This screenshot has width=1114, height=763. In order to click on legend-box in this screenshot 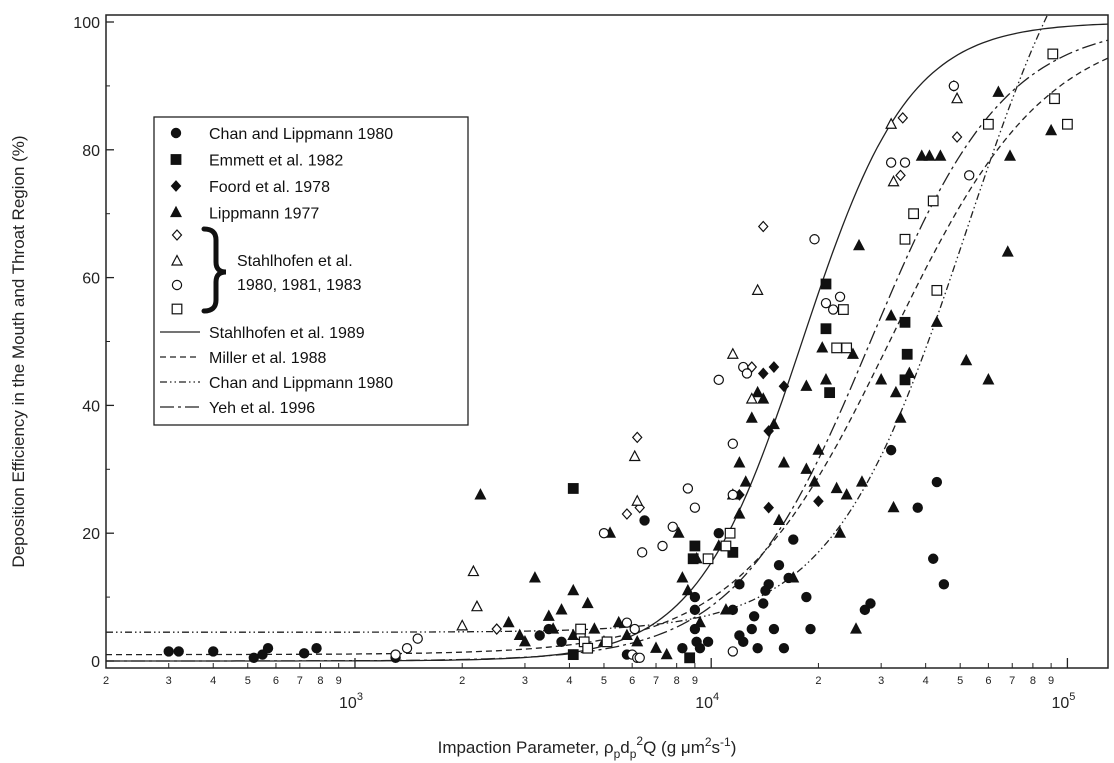, I will do `click(311, 271)`.